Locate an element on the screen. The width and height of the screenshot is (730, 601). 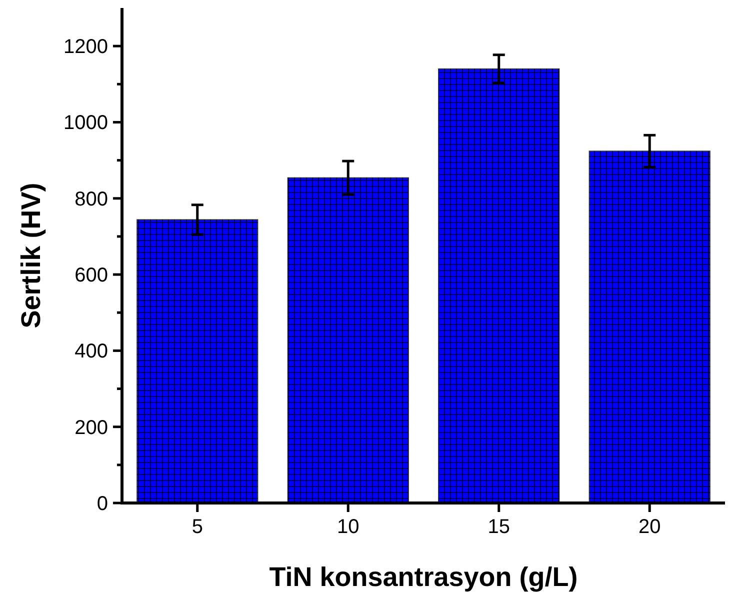
x-tick-label: 5 is located at coordinates (197, 527).